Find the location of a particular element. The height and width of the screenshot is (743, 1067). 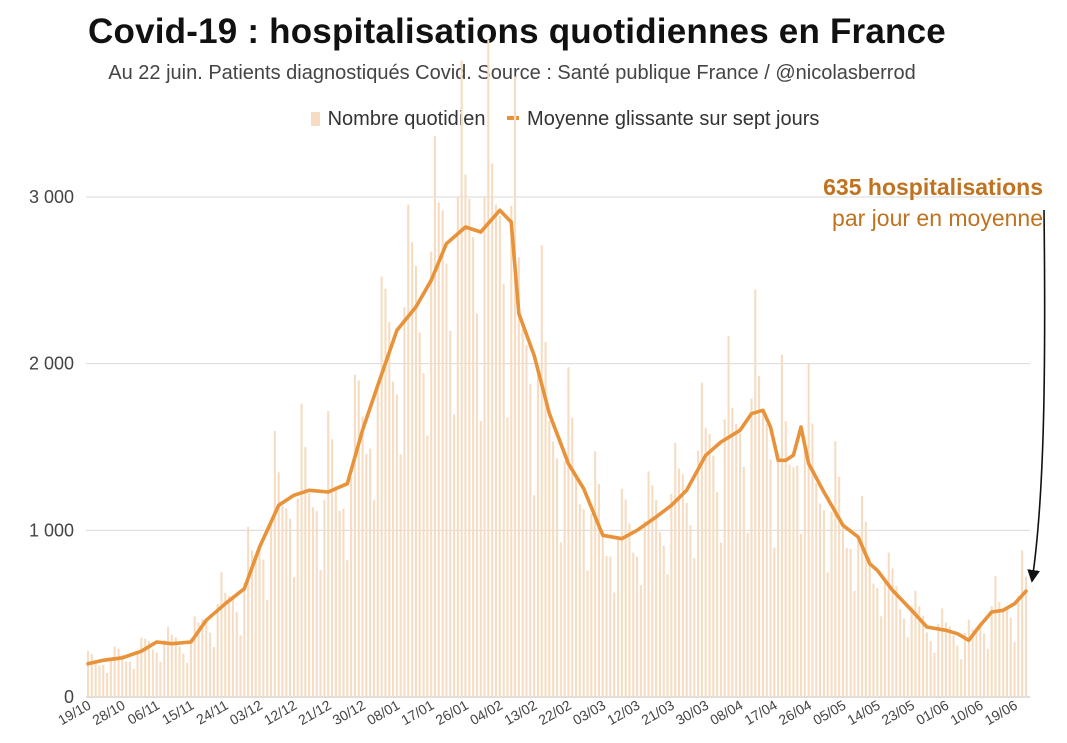

x-tick-label: 03/12 is located at coordinates (246, 712).